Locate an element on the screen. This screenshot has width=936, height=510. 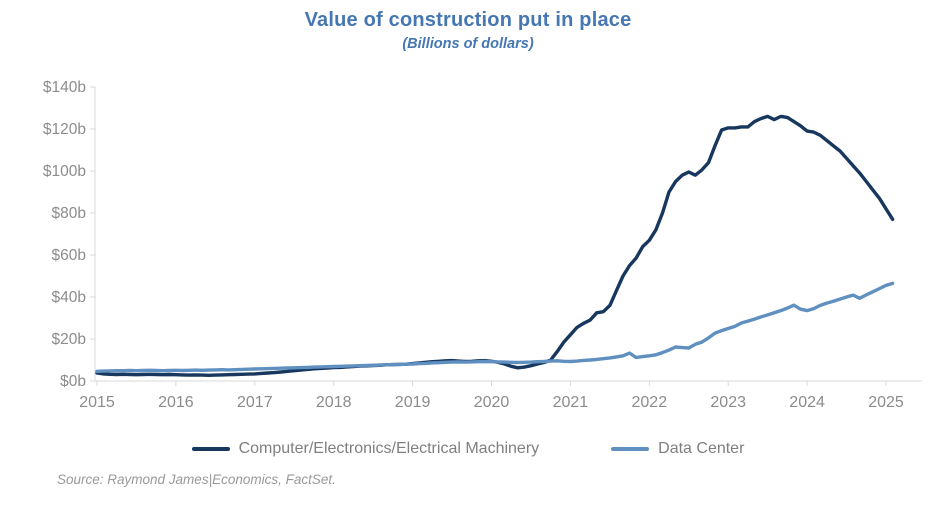
x-tick-label: 2016 is located at coordinates (176, 402).